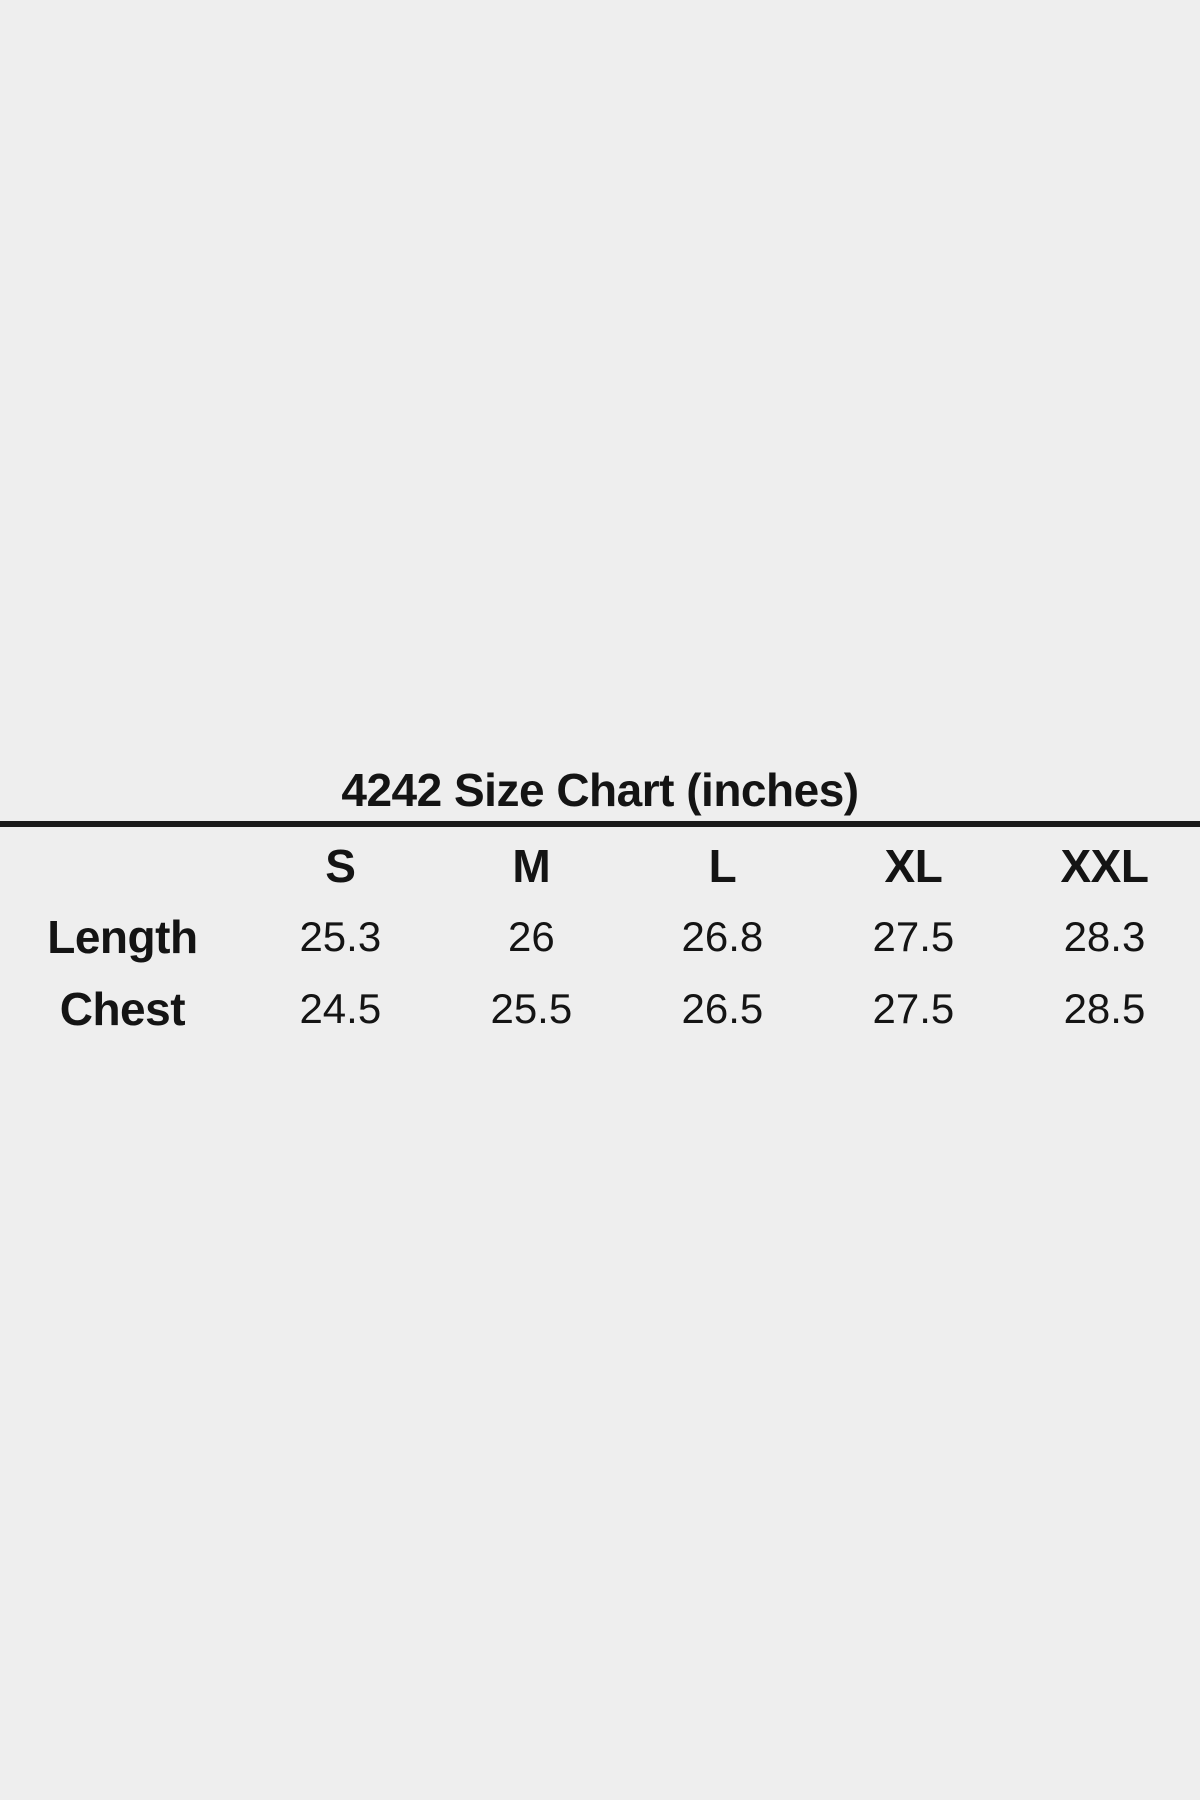 This screenshot has width=1200, height=1800. Describe the element at coordinates (913, 1008) in the screenshot. I see `cell-chest-xl: 27.5` at that location.